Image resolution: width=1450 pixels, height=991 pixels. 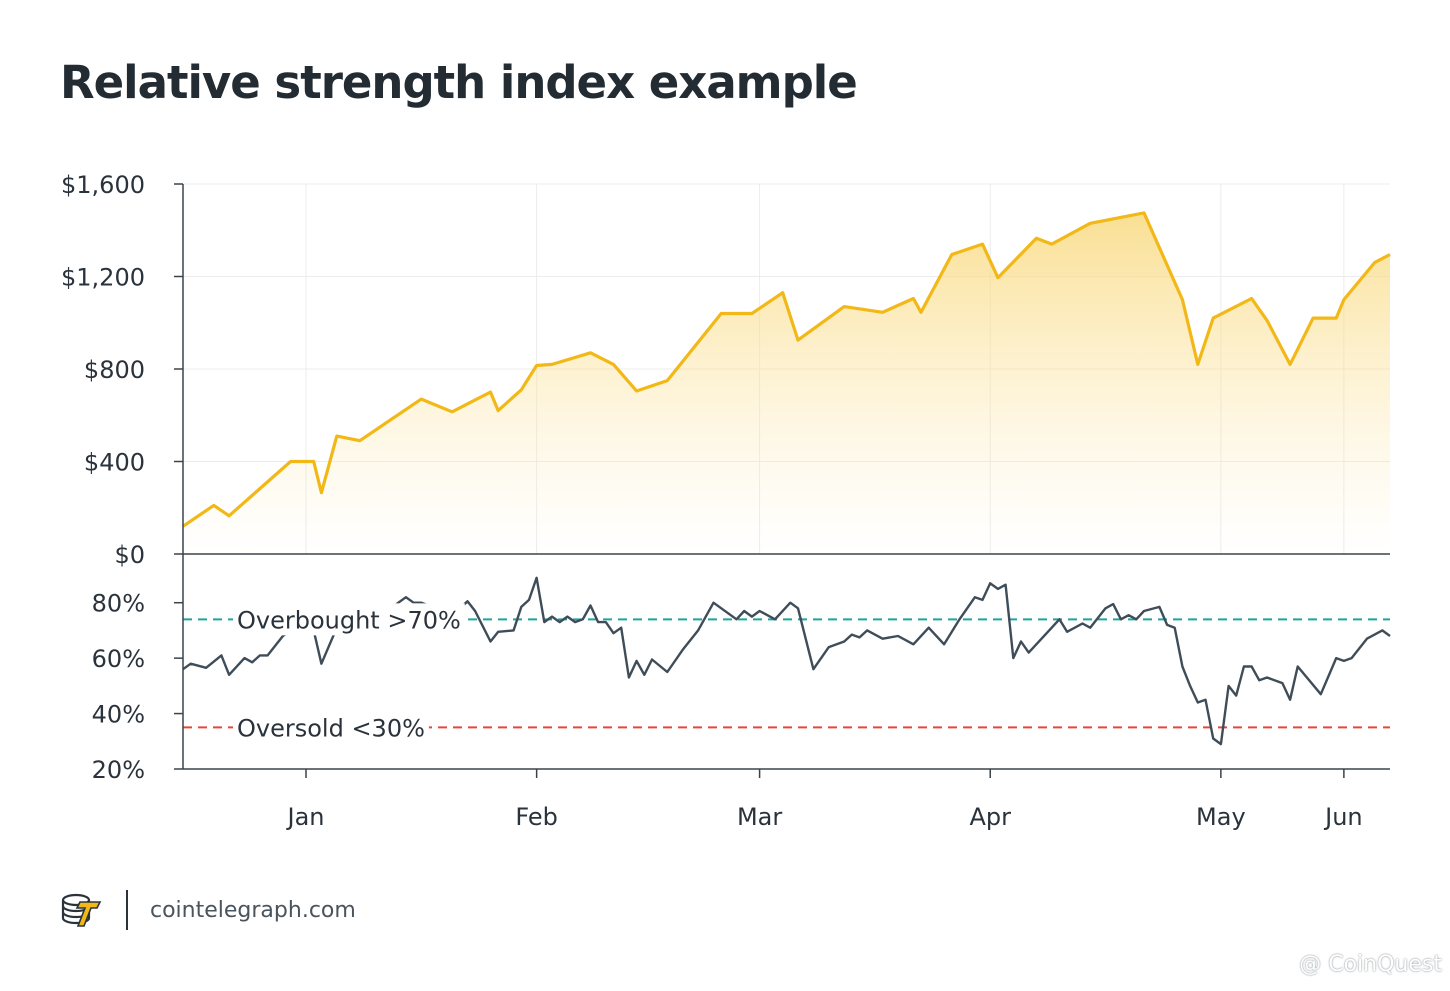 What do you see at coordinates (536, 817) in the screenshot?
I see `x-tick-label: Feb` at bounding box center [536, 817].